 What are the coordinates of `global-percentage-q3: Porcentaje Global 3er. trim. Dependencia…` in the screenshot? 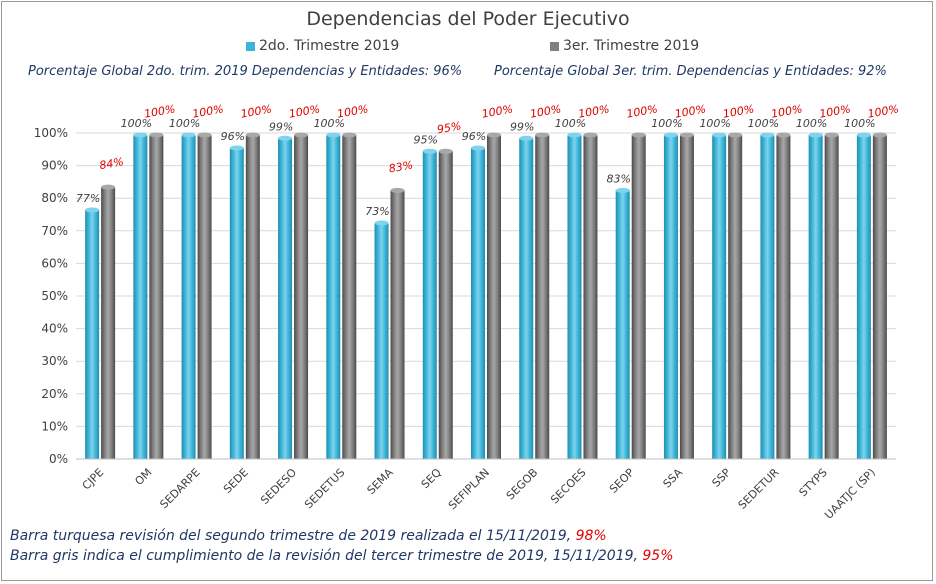 It's located at (690, 71).